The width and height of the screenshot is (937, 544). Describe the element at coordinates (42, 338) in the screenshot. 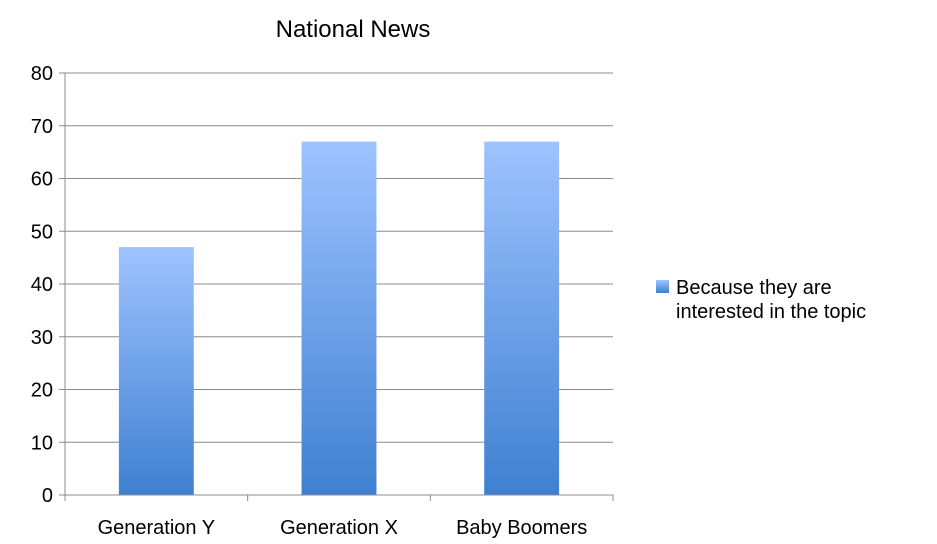

I see `y-tick-label: 30` at that location.